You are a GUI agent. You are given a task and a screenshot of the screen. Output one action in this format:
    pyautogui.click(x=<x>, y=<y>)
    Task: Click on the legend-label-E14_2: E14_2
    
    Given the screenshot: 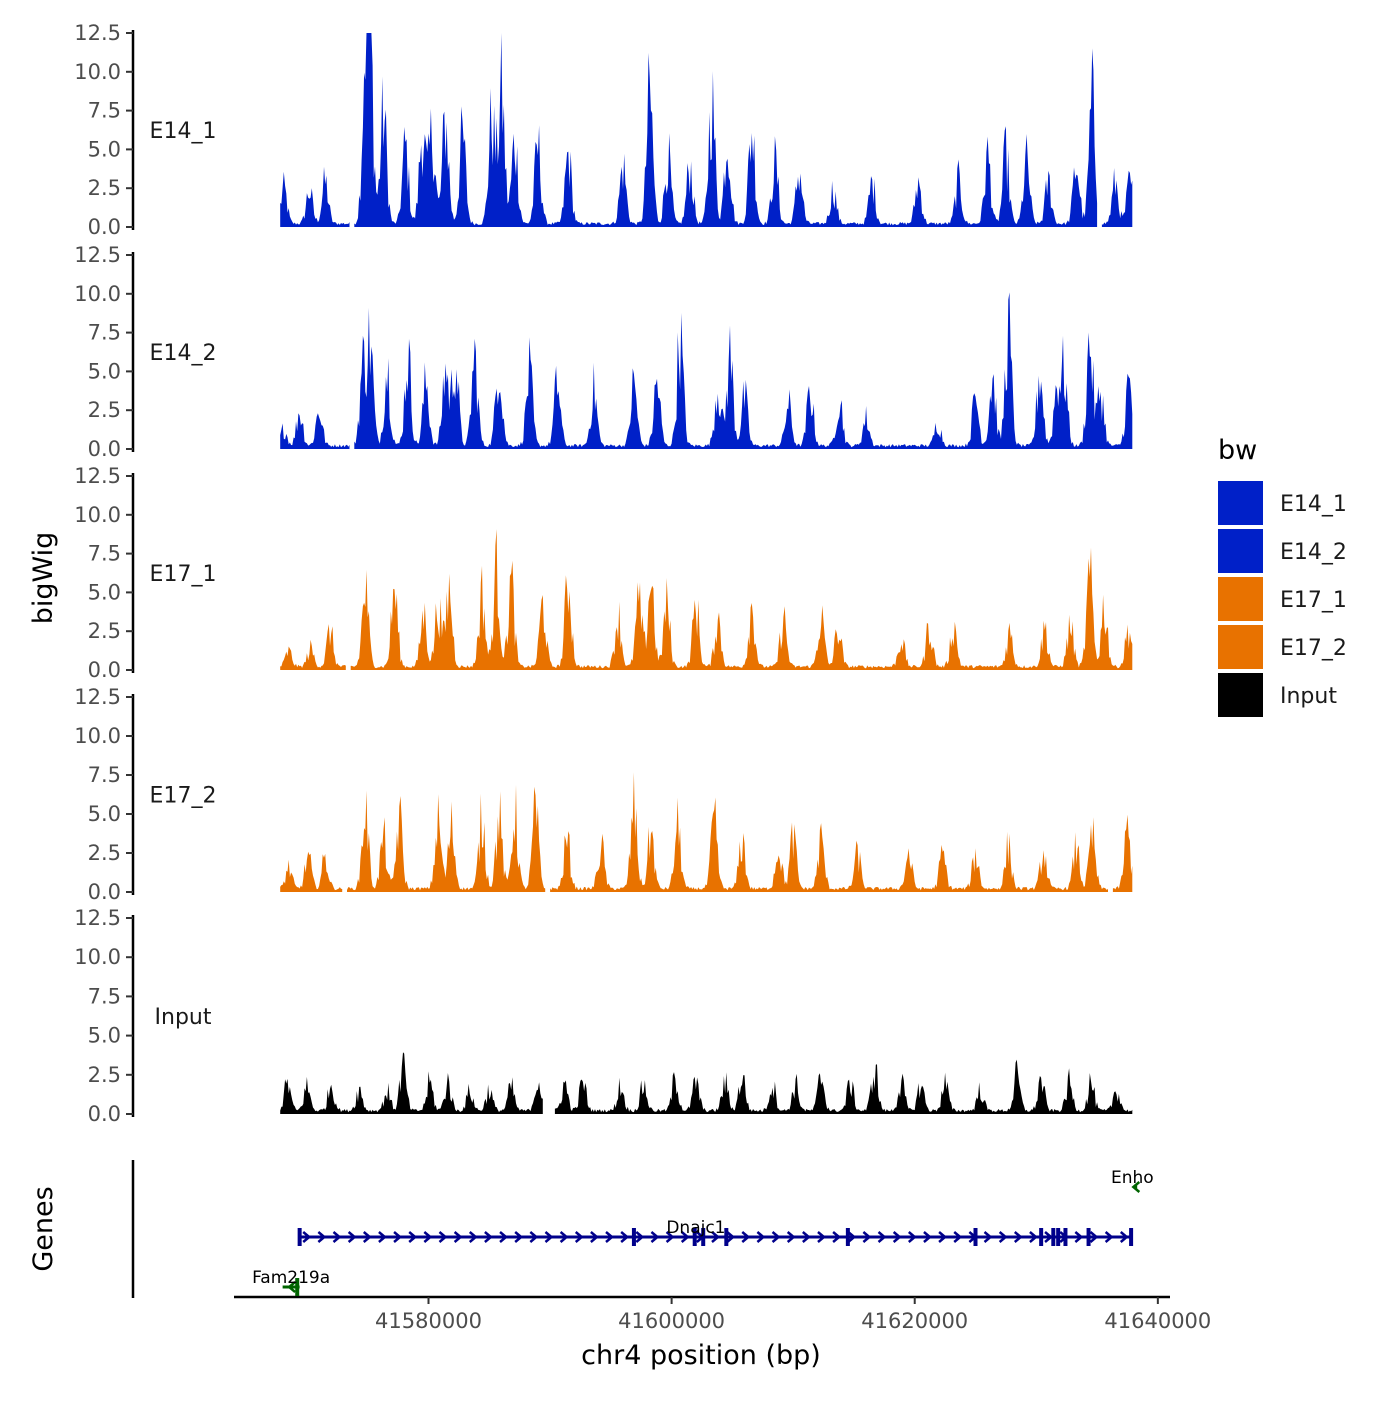 What is the action you would take?
    pyautogui.click(x=1313, y=552)
    